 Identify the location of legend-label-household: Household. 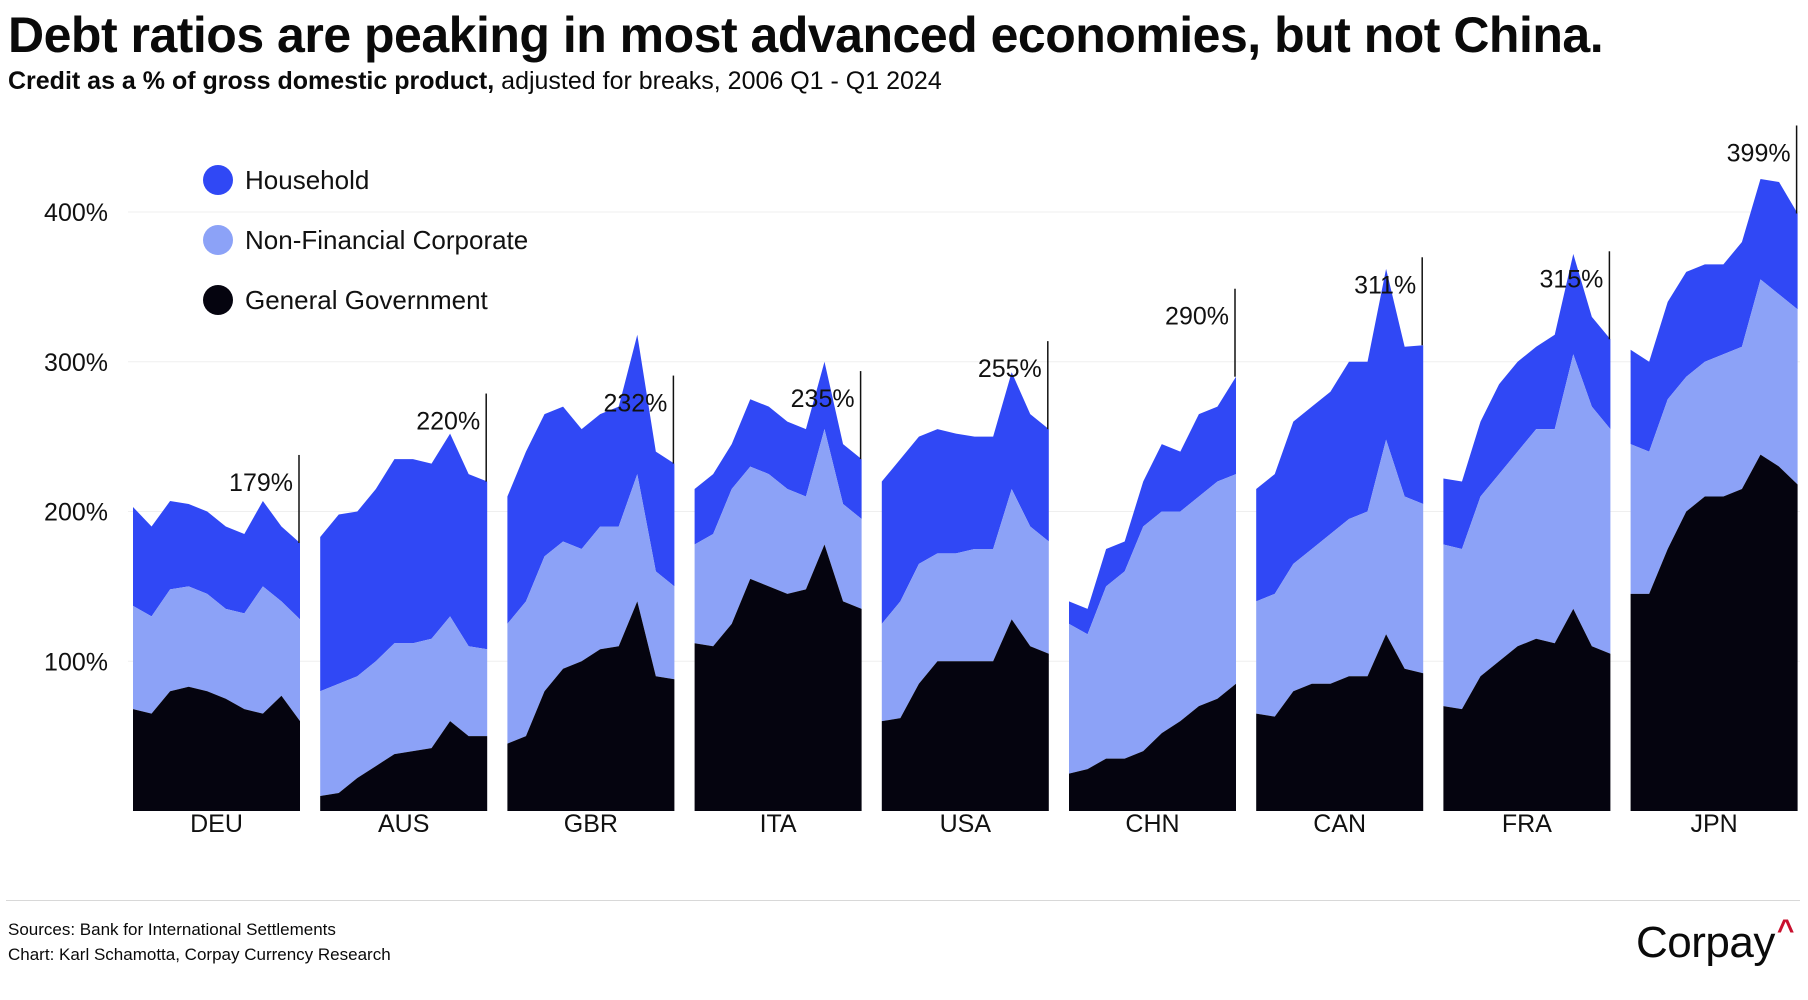
(307, 180).